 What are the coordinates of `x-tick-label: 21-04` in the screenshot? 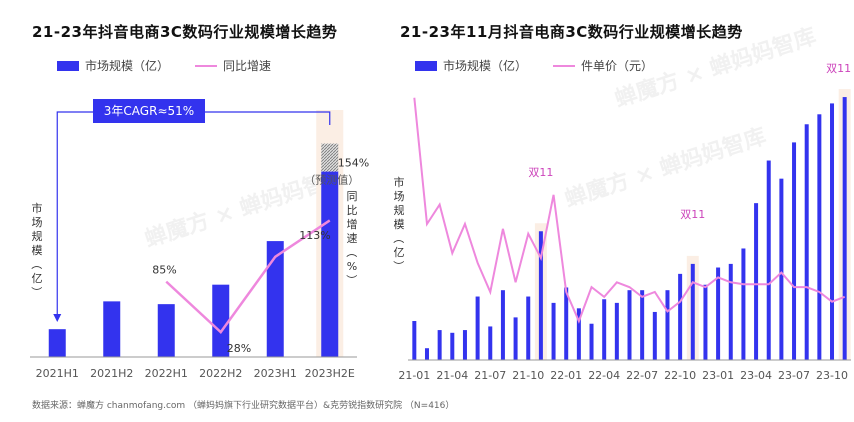 It's located at (452, 375).